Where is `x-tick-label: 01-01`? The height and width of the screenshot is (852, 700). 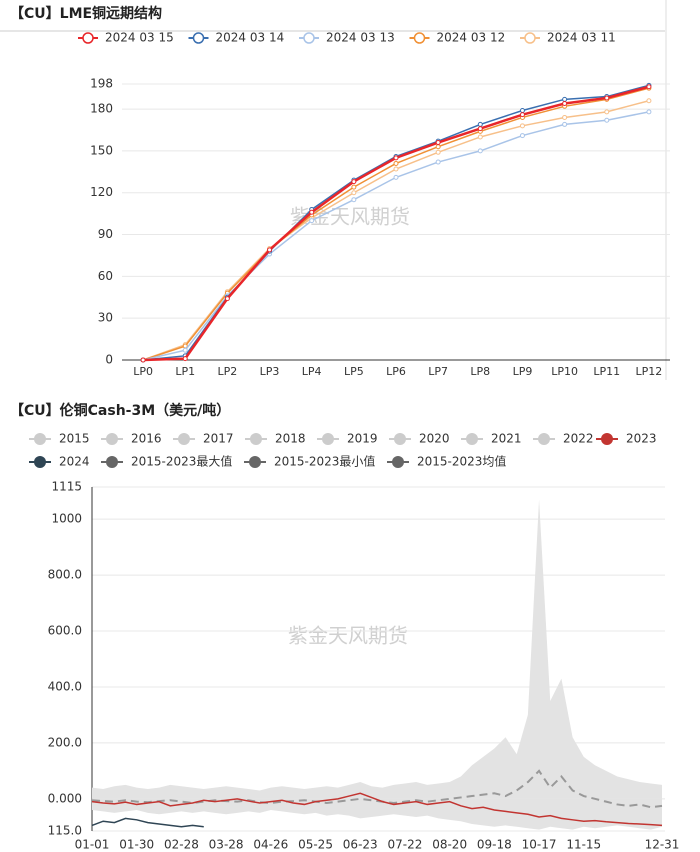
x-tick-label: 01-01 is located at coordinates (92, 845).